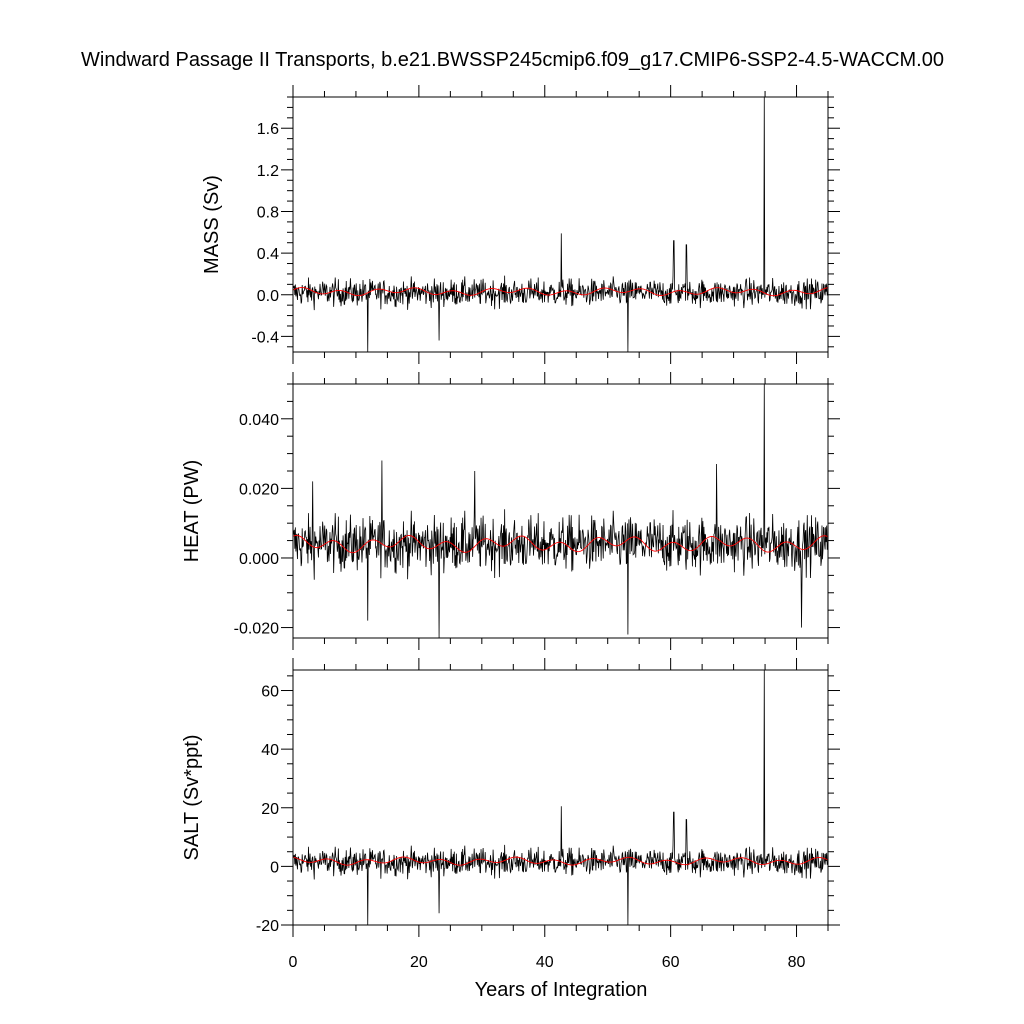 The image size is (1024, 1024). I want to click on panel-3-y-tick-label: 20, so click(270, 809).